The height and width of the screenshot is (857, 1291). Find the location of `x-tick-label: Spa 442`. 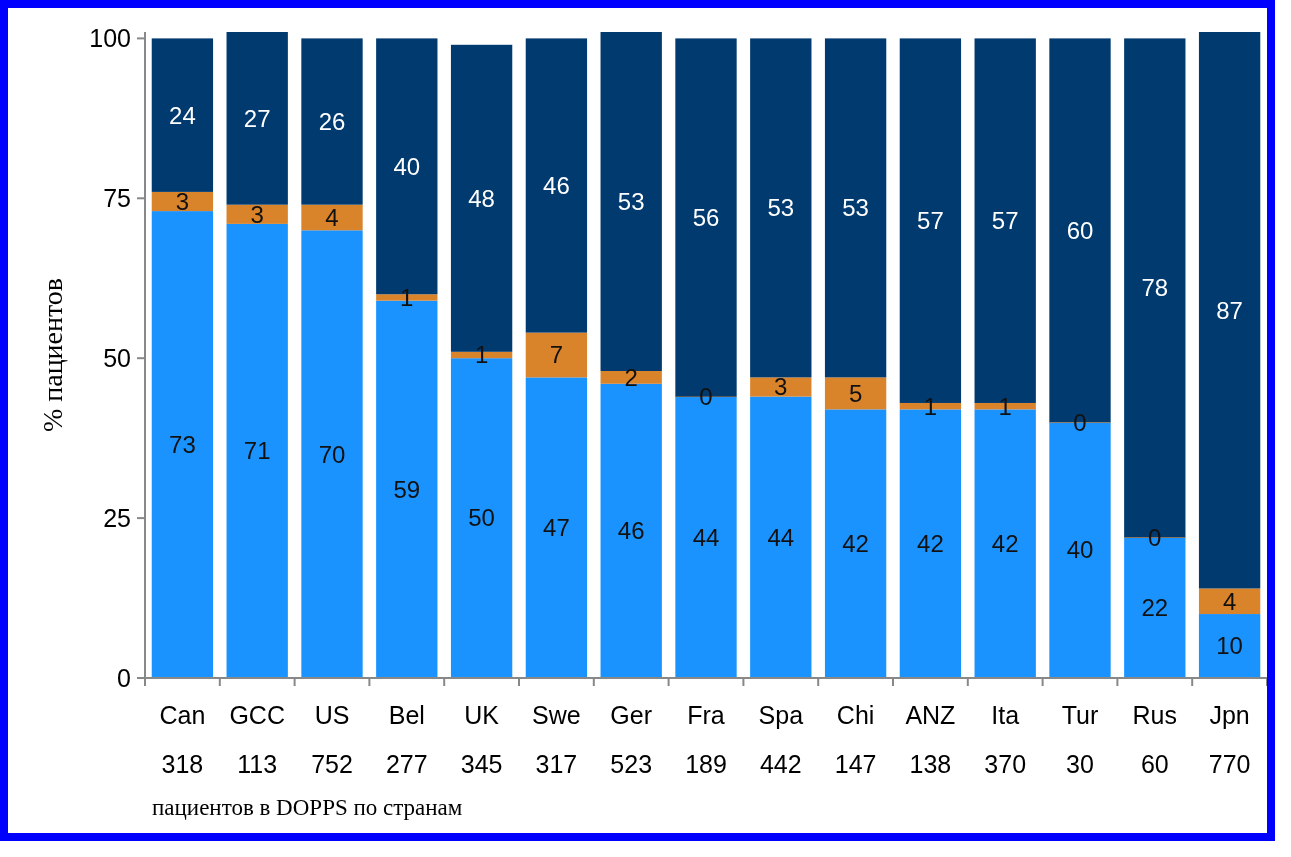

x-tick-label: Spa 442 is located at coordinates (781, 739).